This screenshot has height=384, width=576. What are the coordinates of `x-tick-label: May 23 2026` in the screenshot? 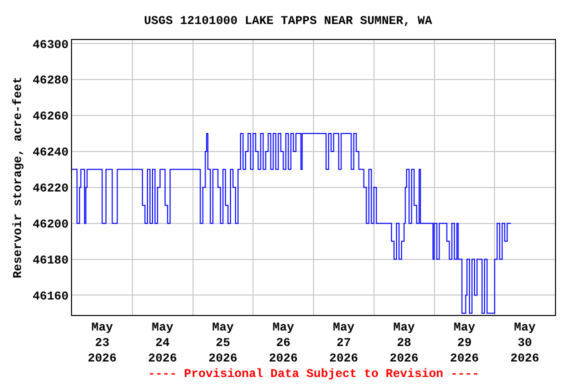 It's located at (102, 343).